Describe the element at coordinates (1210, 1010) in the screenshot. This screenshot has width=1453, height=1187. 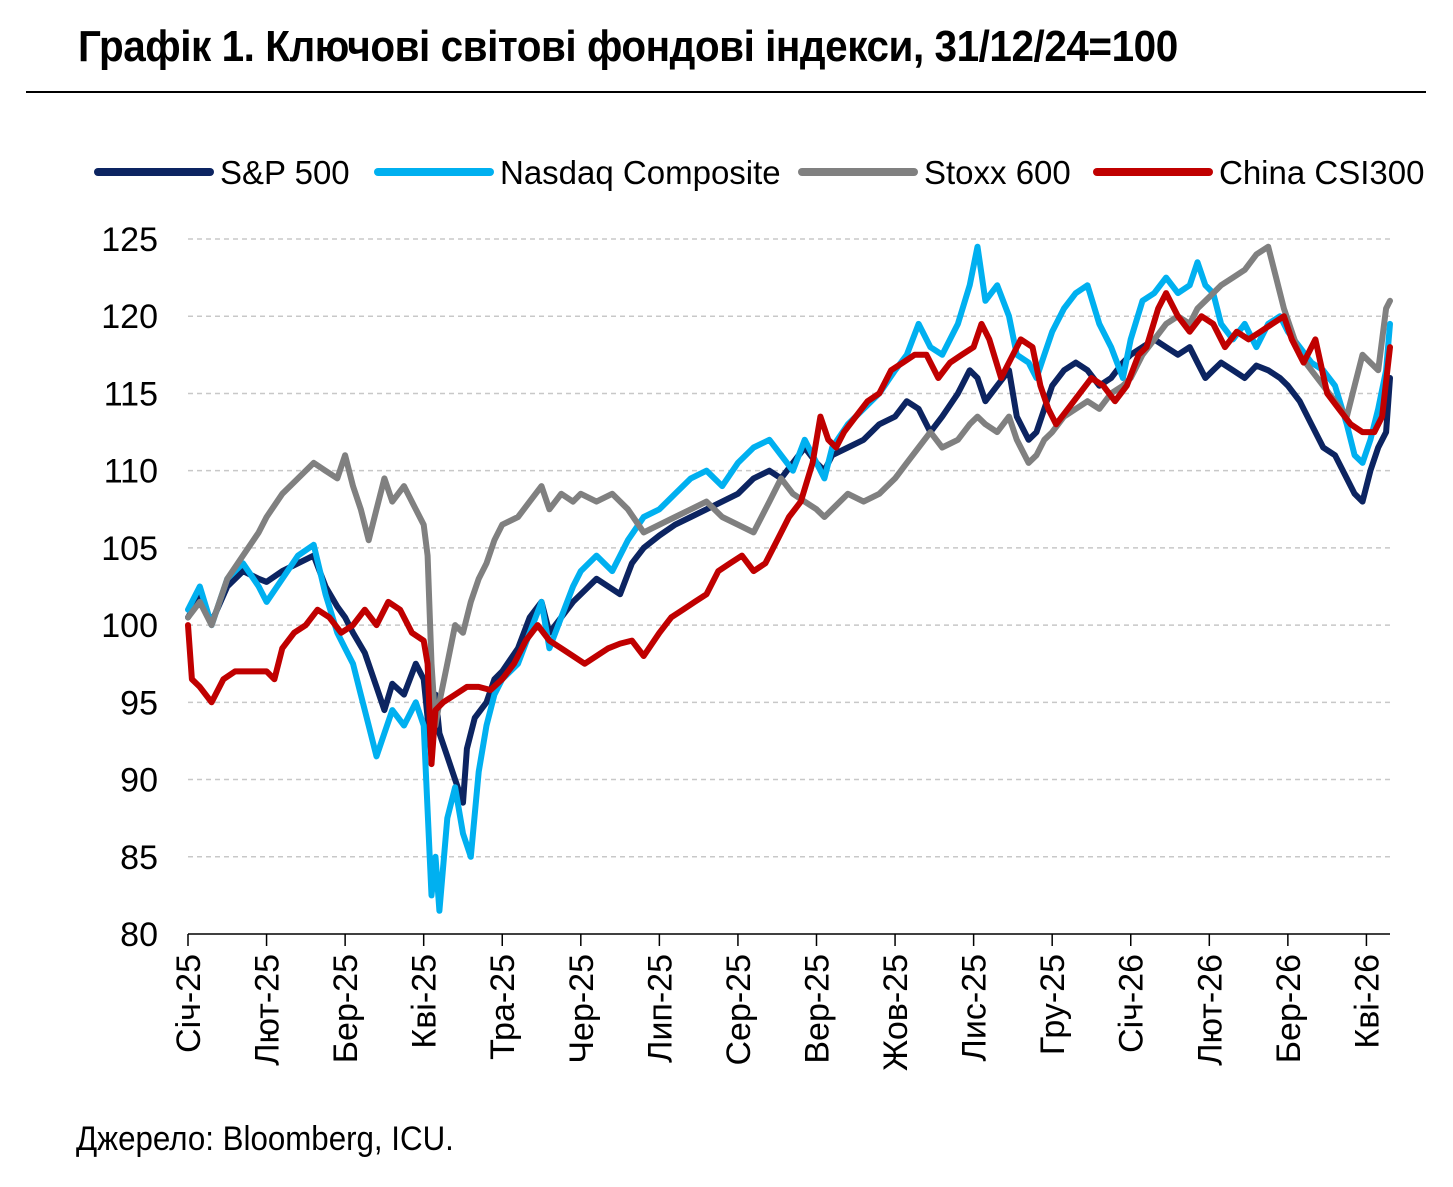
I see `x-tick-label-13: Лют-26` at that location.